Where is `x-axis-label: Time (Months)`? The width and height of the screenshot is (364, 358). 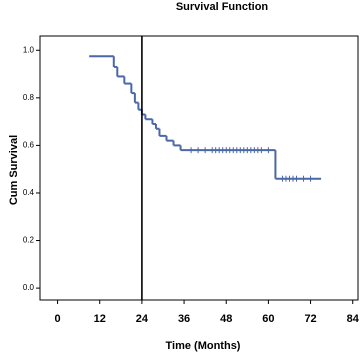
x-axis-label: Time (Months) is located at coordinates (203, 346).